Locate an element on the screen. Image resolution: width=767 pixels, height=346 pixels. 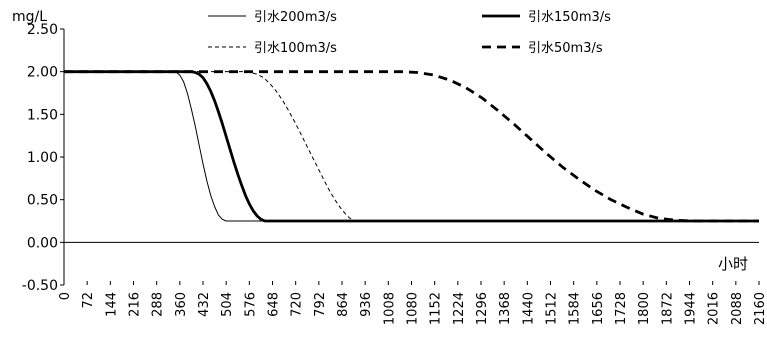
x-tick-label: 1224 is located at coordinates (459, 308).